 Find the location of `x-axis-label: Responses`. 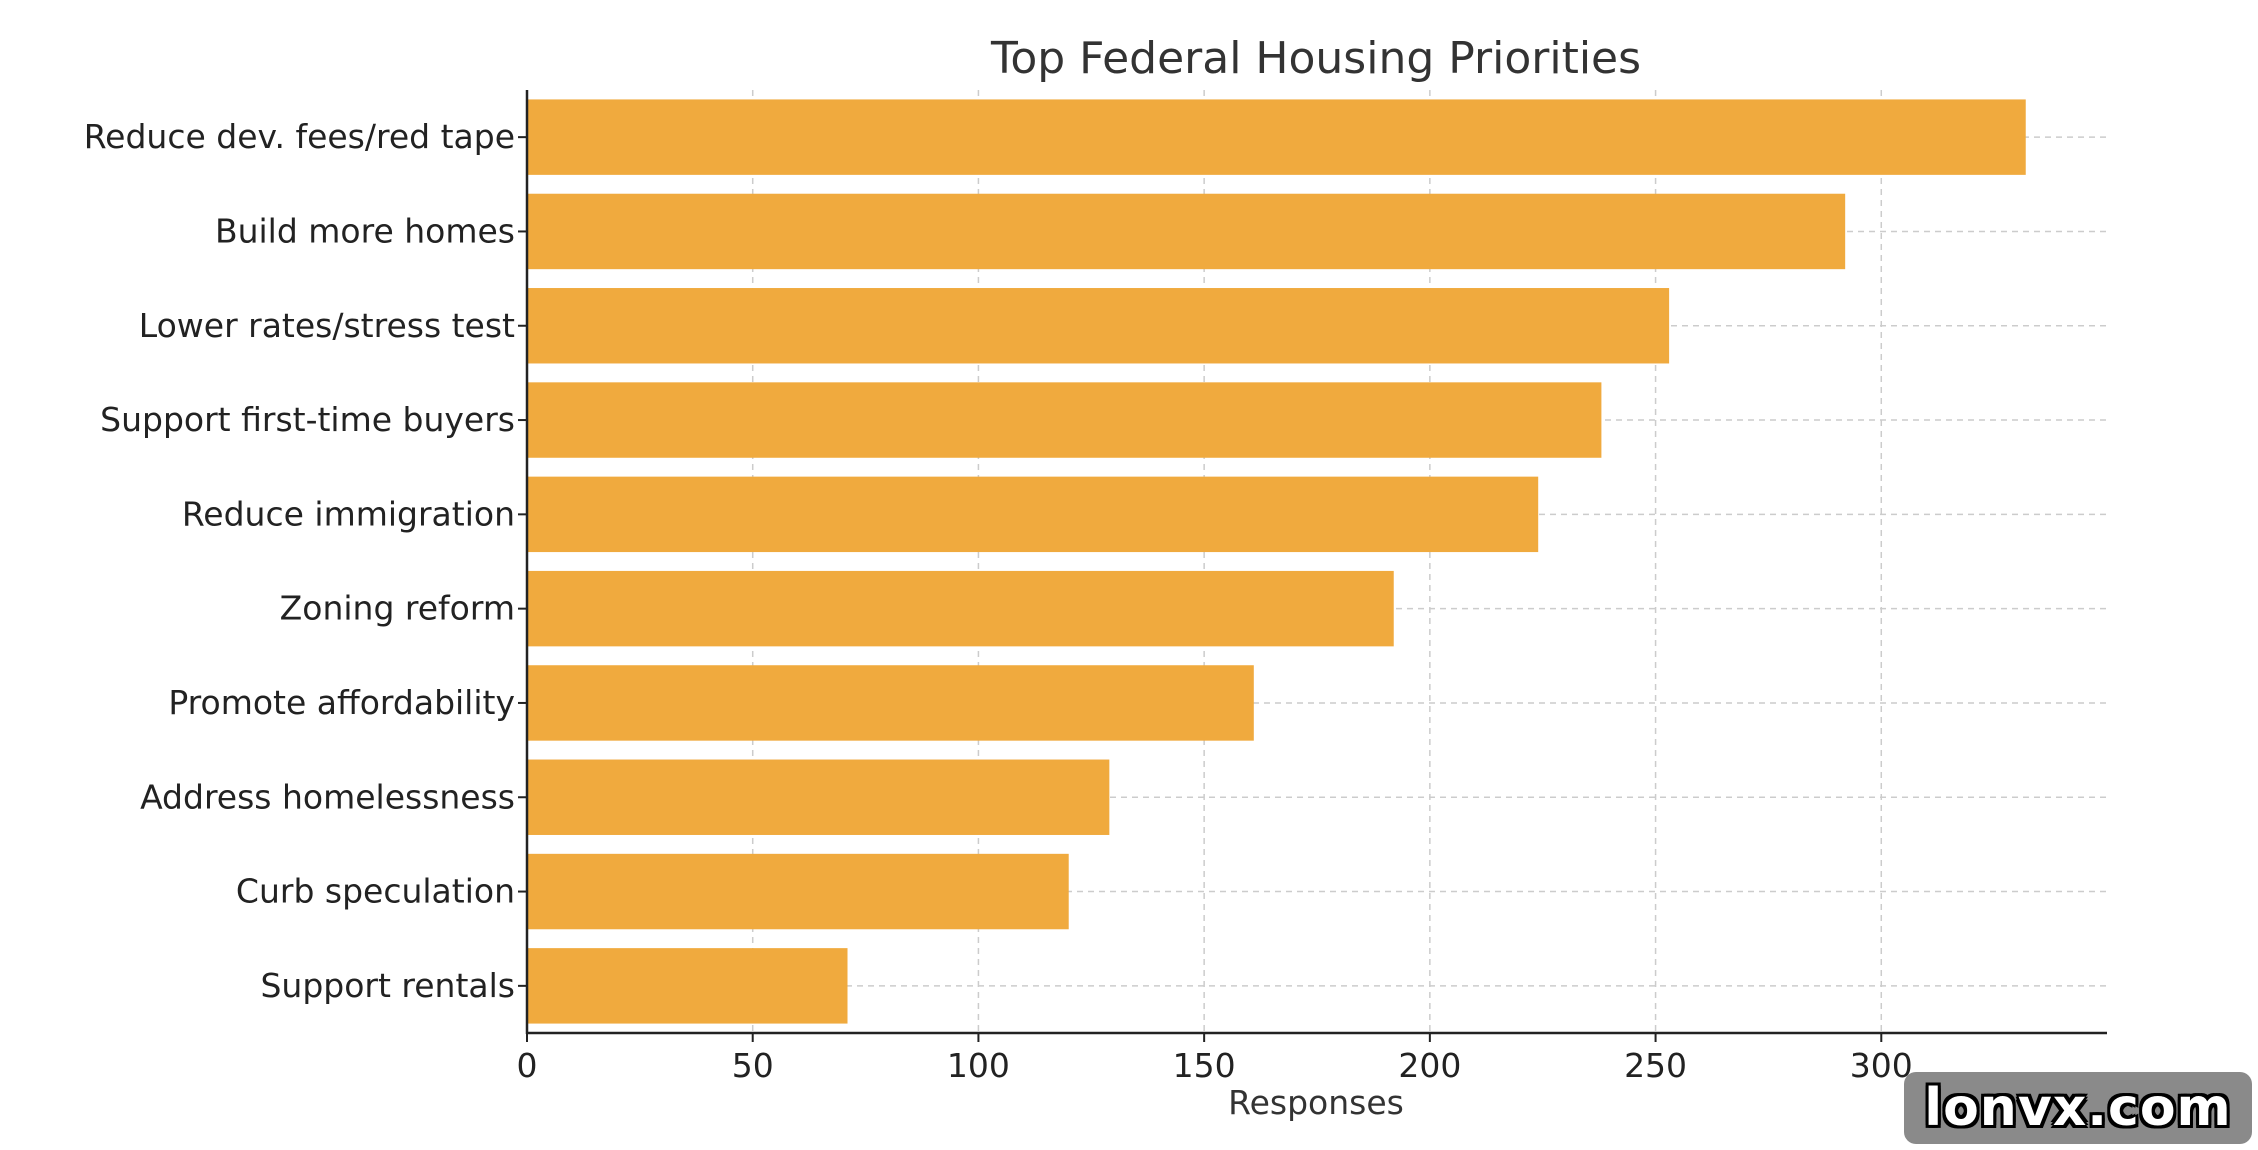

x-axis-label: Responses is located at coordinates (1316, 1102).